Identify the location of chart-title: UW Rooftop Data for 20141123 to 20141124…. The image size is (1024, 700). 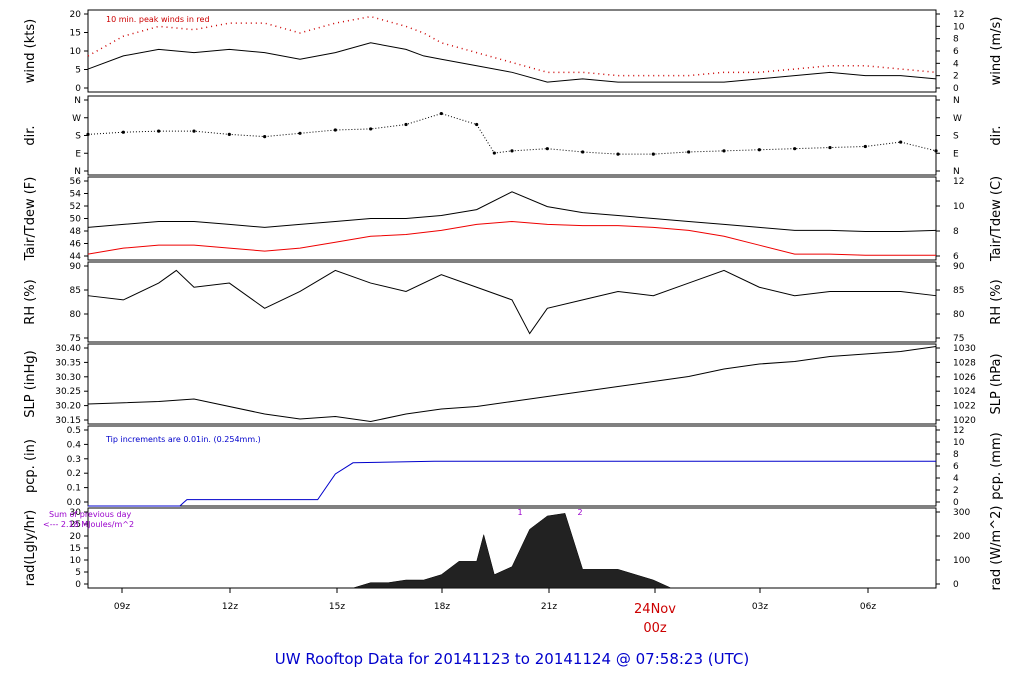
(512, 659).